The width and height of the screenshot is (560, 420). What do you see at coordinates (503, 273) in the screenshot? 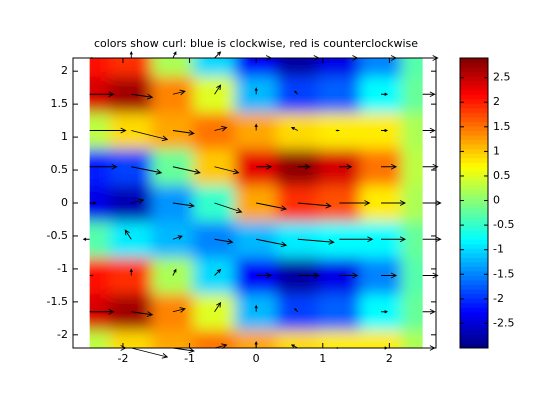
I see `colorbar-tick-label: -1.5` at bounding box center [503, 273].